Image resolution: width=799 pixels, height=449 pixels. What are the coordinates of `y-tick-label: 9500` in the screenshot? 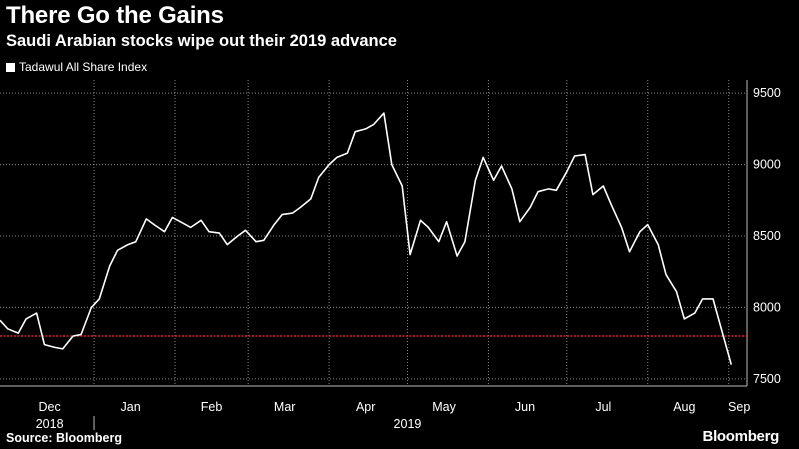 It's located at (767, 93).